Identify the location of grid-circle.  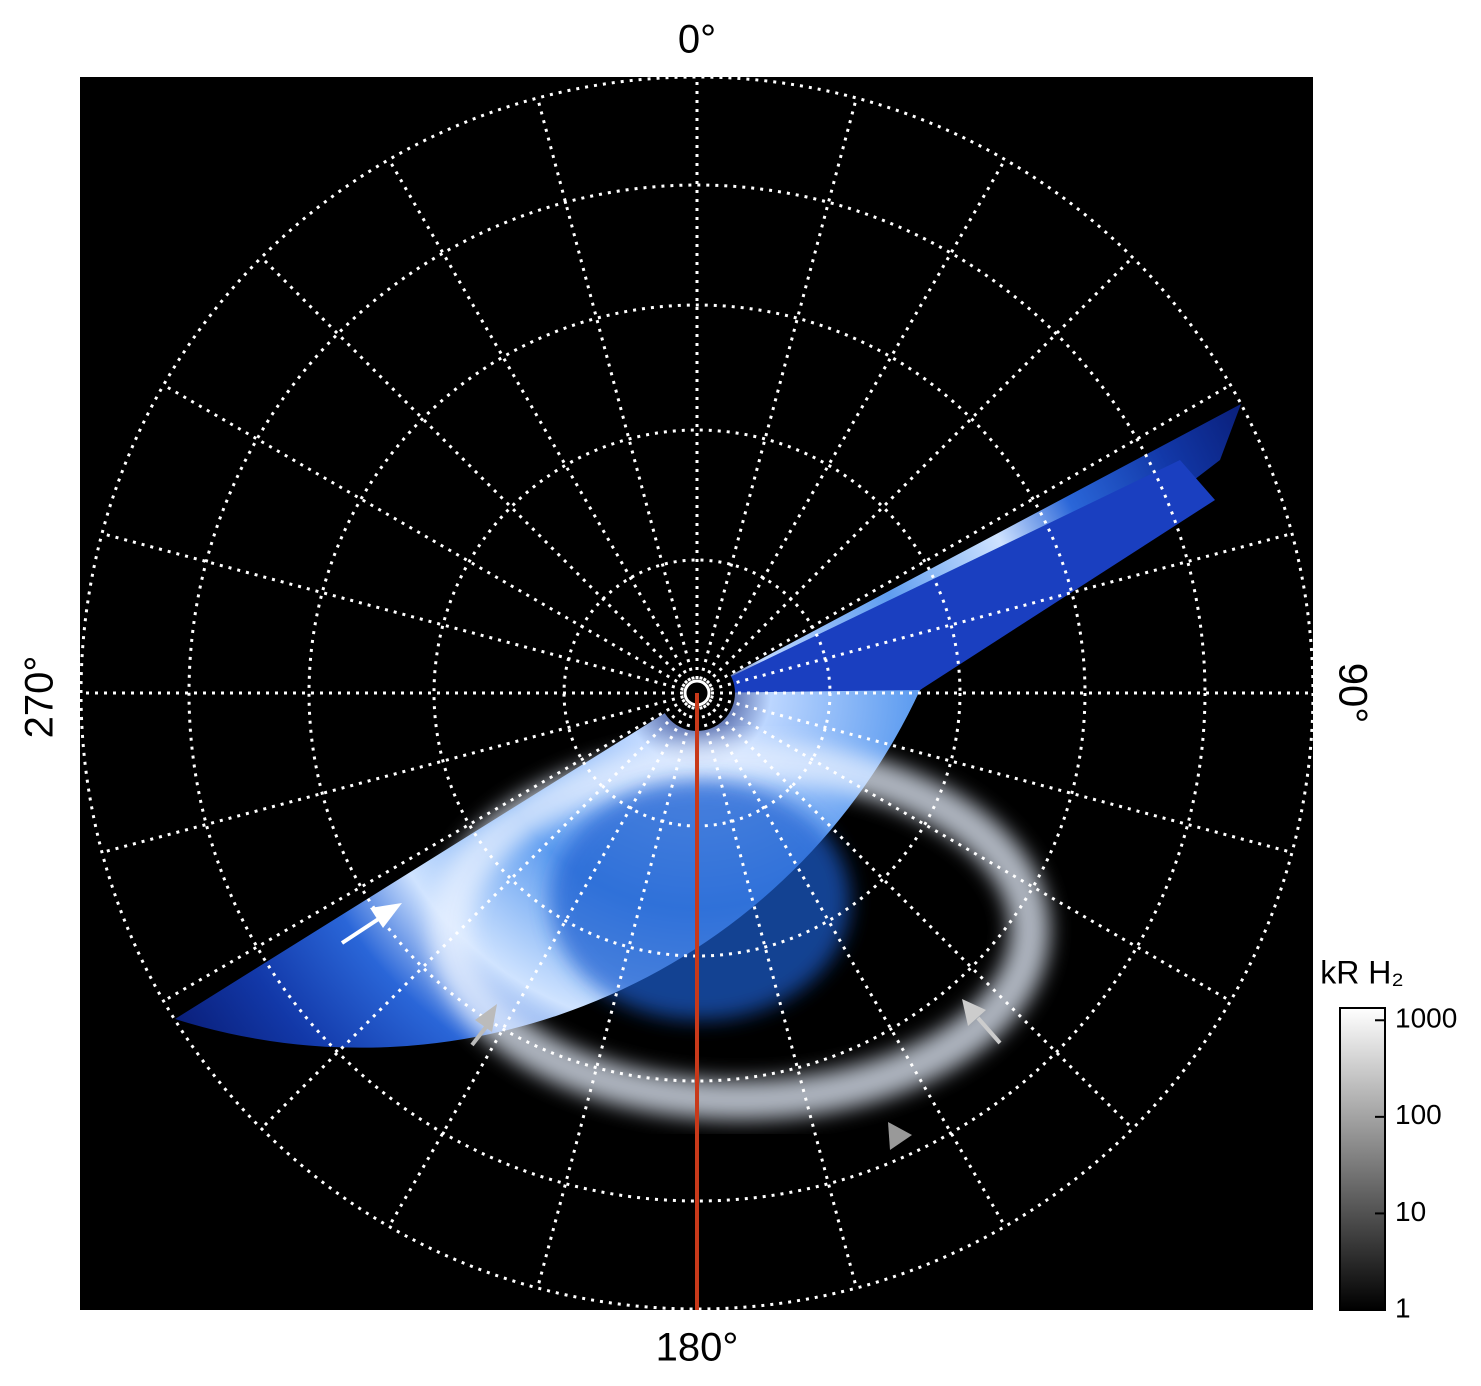
(697, 693).